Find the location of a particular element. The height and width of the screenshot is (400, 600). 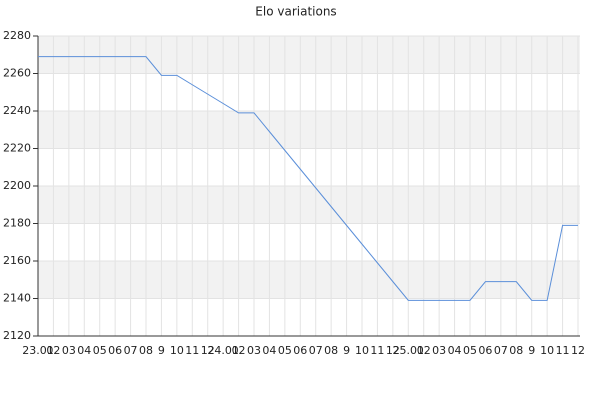

x-tick-label: 23.01 is located at coordinates (38, 350).